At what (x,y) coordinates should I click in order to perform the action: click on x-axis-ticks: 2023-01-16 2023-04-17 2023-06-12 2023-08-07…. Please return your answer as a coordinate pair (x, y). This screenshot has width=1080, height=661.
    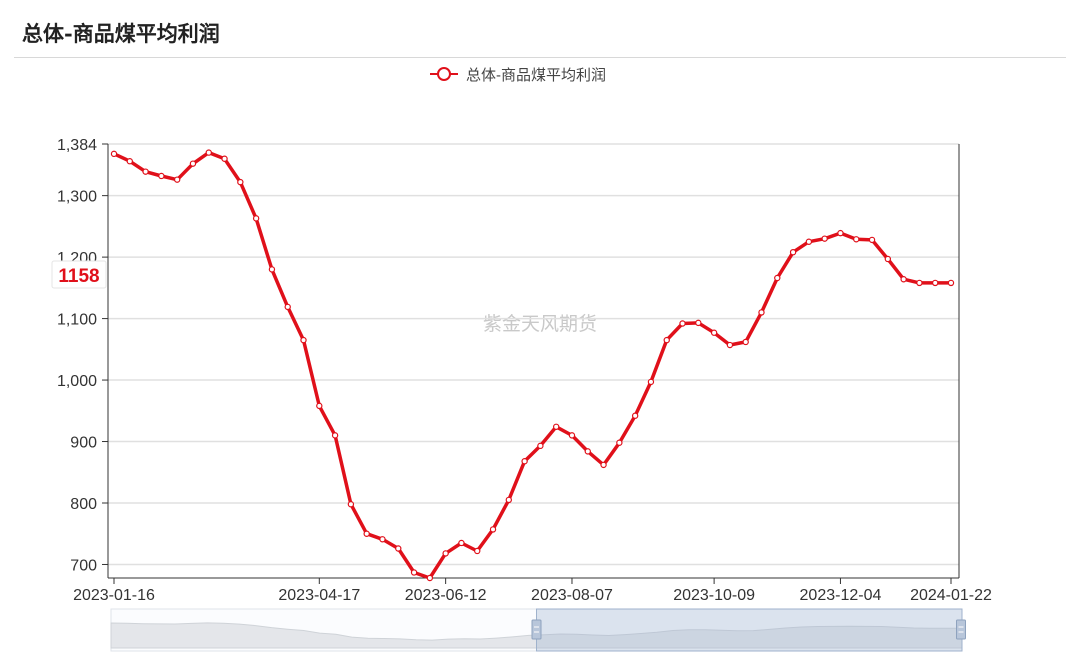
    Looking at the image, I should click on (532, 591).